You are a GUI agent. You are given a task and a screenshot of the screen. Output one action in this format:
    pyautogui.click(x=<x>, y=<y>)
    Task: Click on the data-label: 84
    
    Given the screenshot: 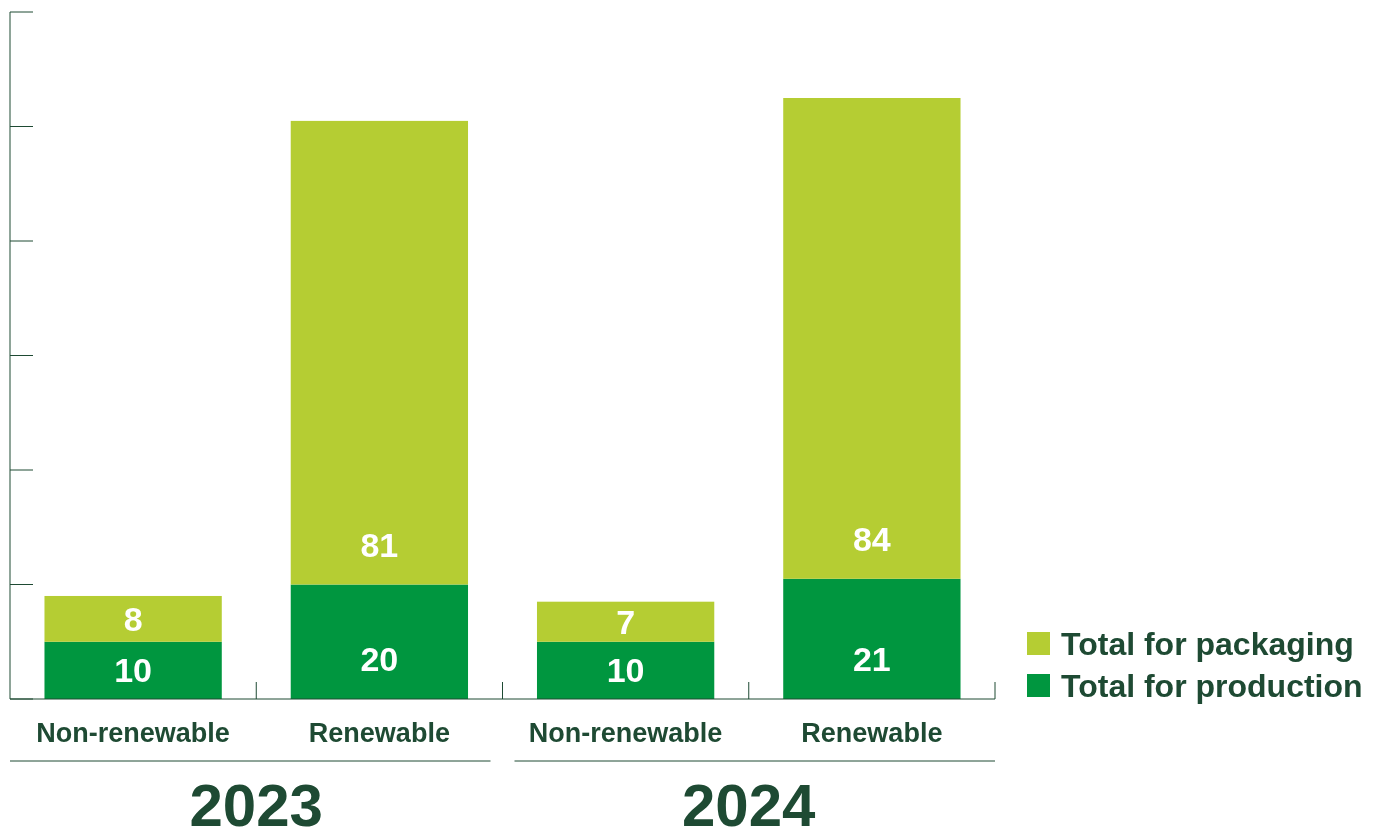 What is the action you would take?
    pyautogui.click(x=871, y=538)
    